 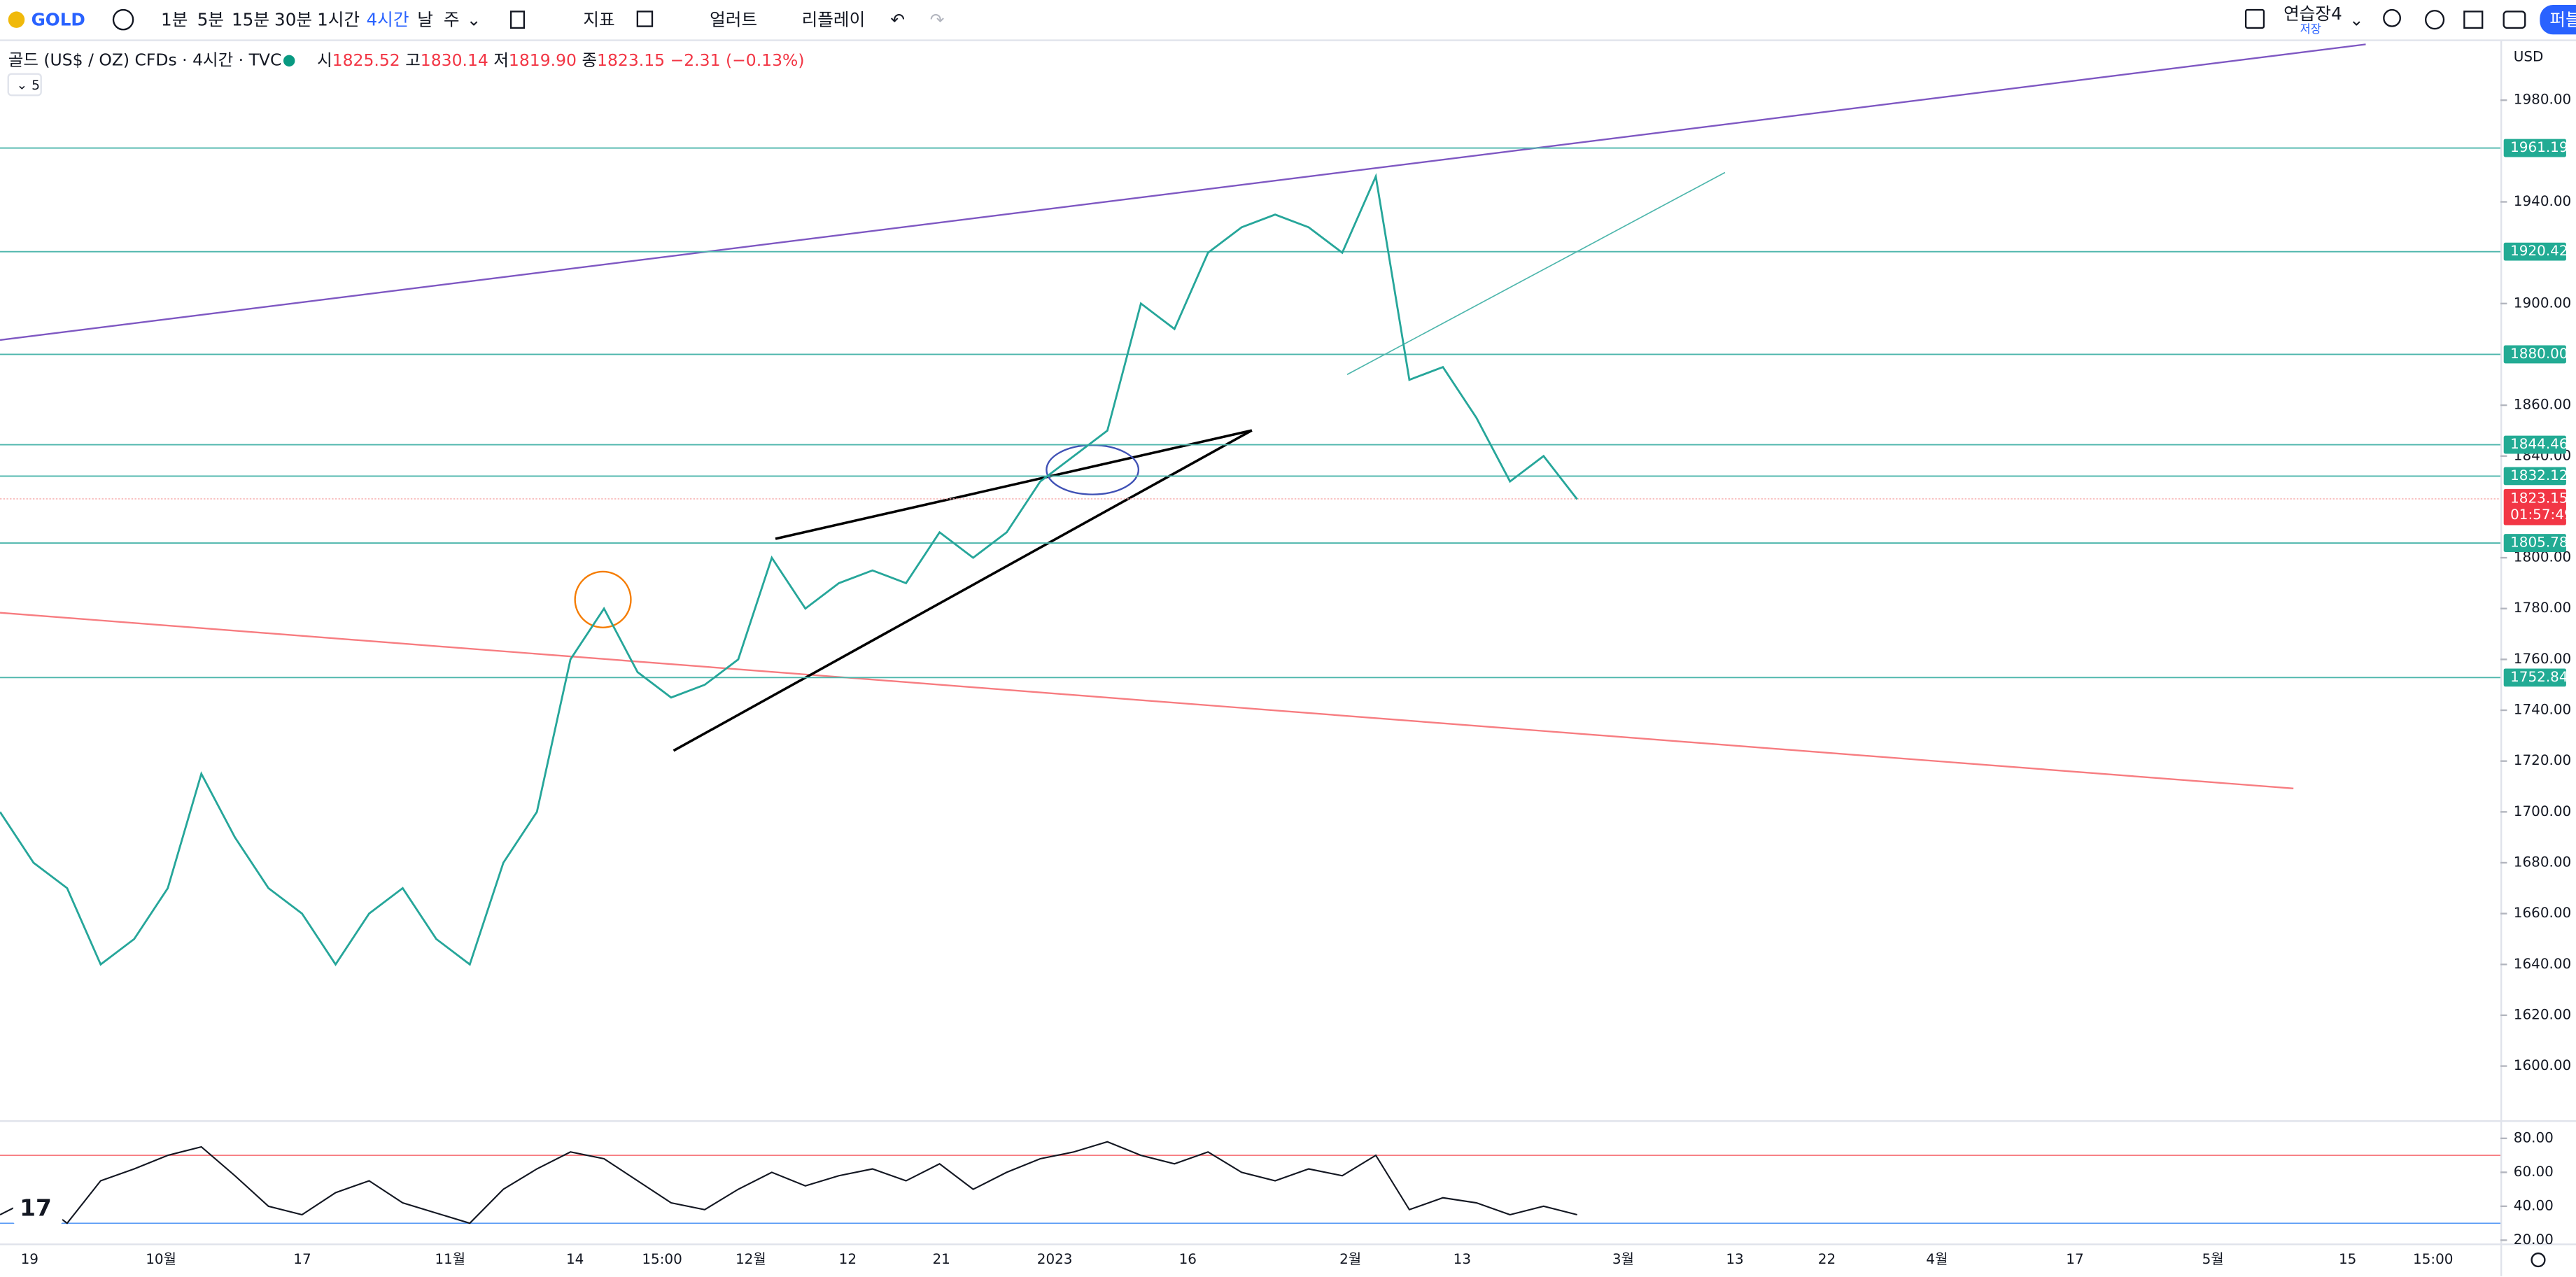 I want to click on replay-button: 리플레이, so click(x=834, y=19).